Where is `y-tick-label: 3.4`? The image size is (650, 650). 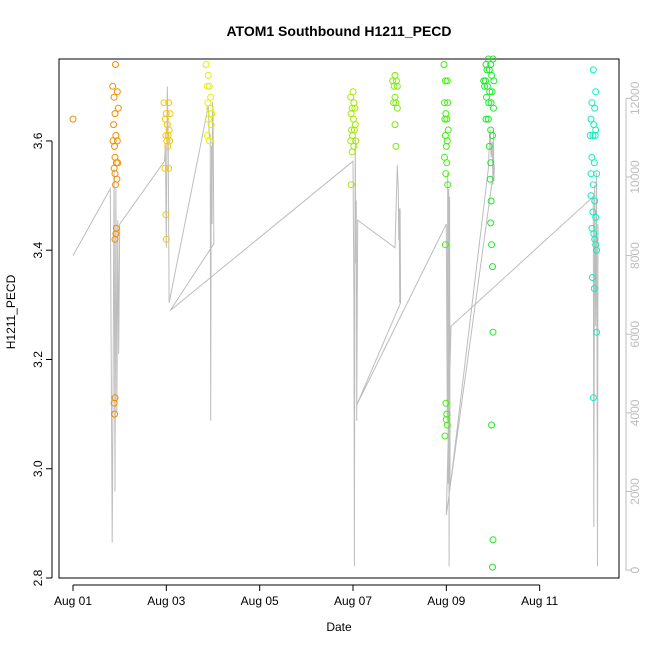
y-tick-label: 3.4 is located at coordinates (38, 250).